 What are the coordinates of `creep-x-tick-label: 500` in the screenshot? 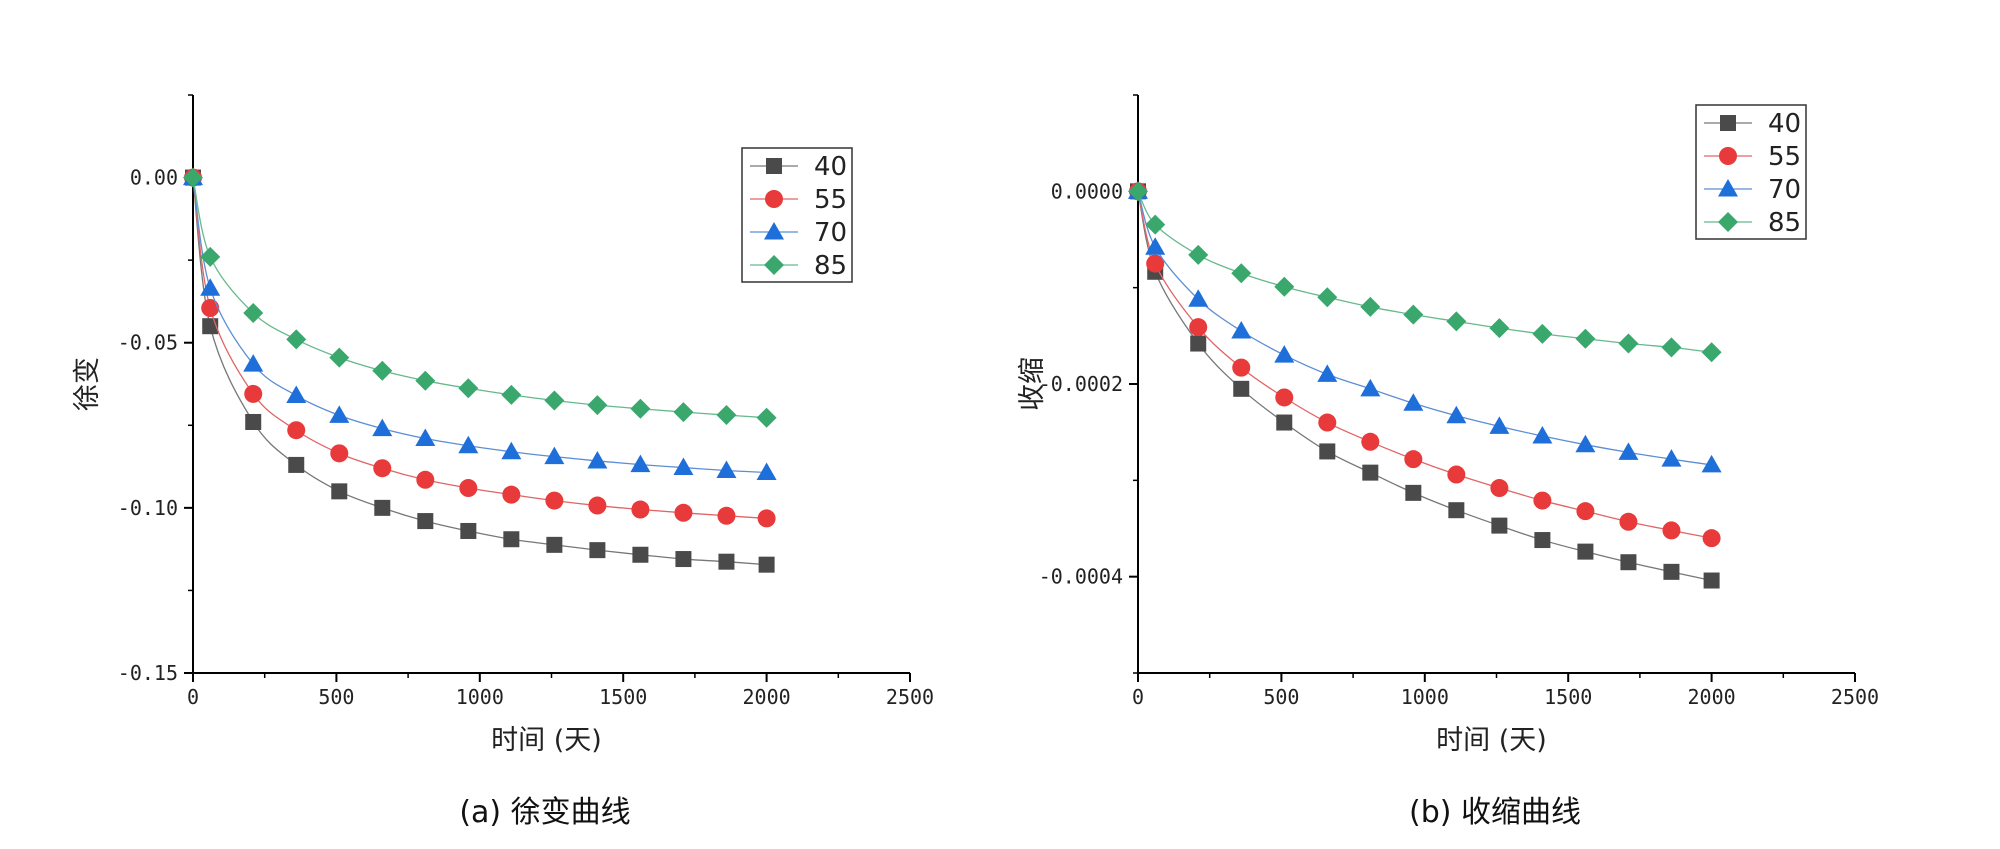 It's located at (336, 697).